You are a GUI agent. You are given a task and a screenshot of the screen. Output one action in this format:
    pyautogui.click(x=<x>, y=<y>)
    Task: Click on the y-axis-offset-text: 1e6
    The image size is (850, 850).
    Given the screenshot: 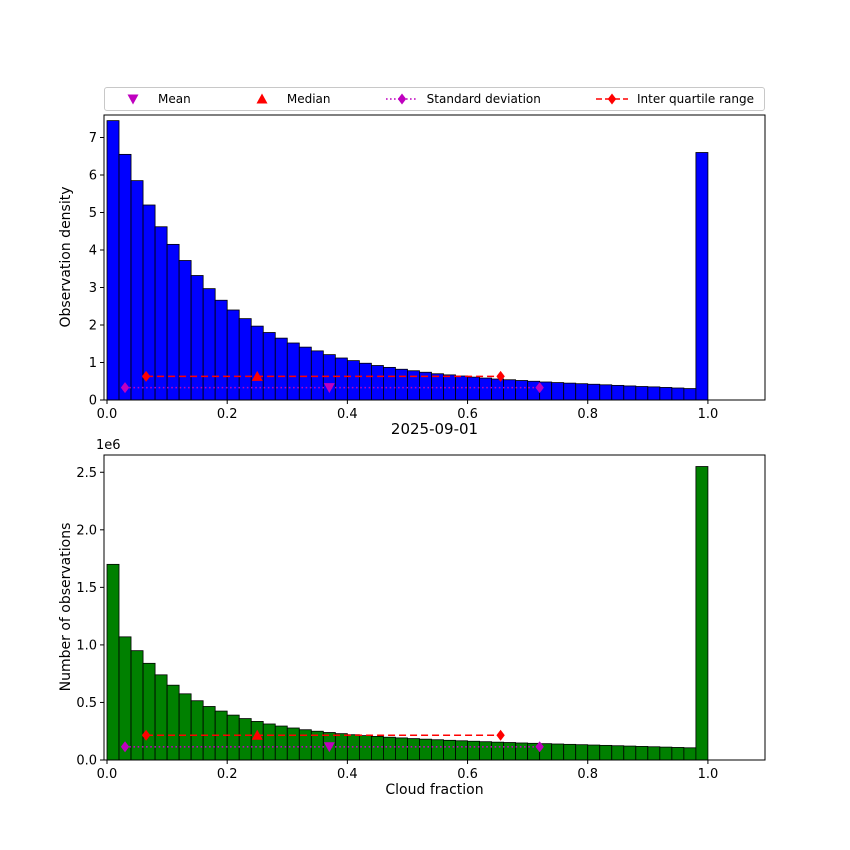 What is the action you would take?
    pyautogui.click(x=108, y=445)
    